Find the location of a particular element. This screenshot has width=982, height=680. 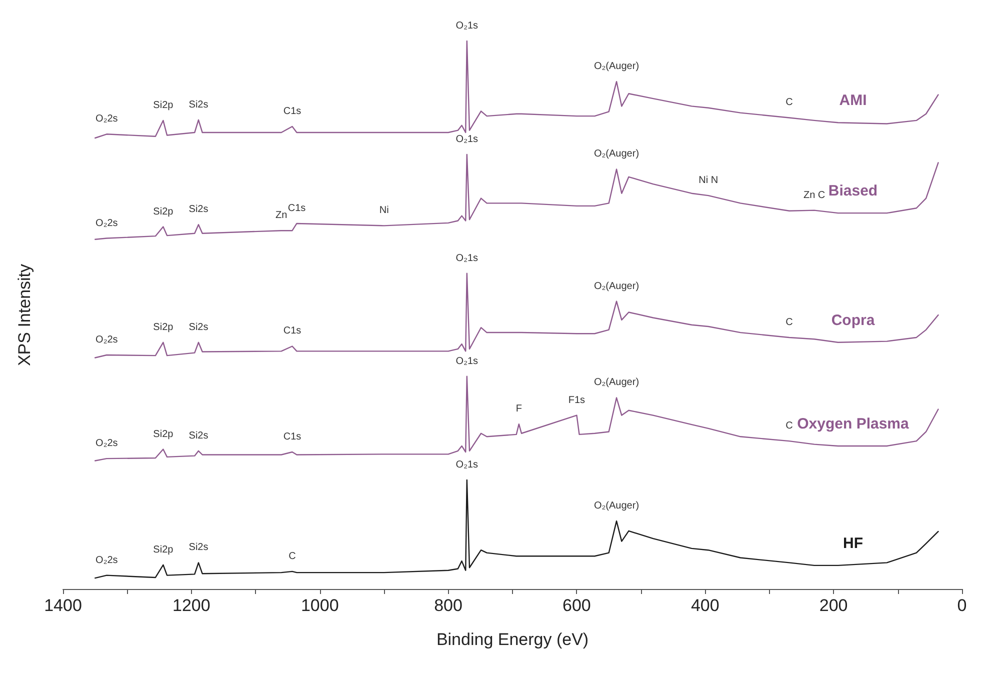

annotation: Ni is located at coordinates (384, 210).